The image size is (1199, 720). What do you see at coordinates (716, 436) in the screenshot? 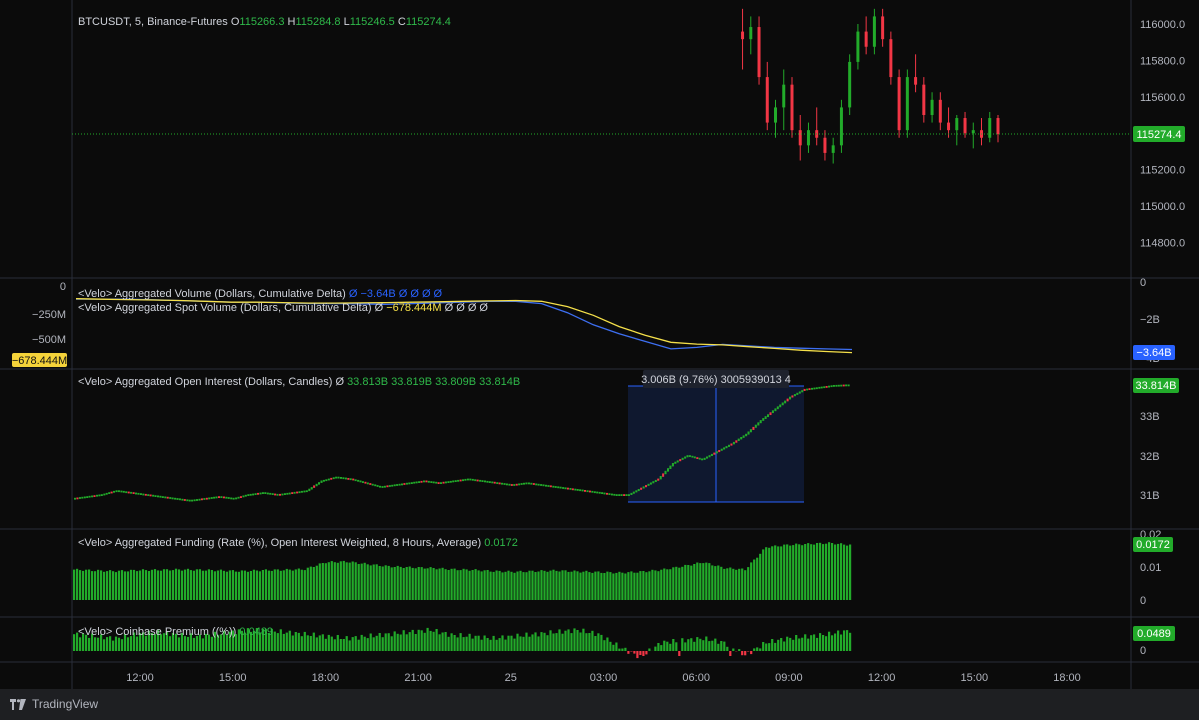
I see `measure-tool: 3.006B (9.76%) 3005939013 4` at bounding box center [716, 436].